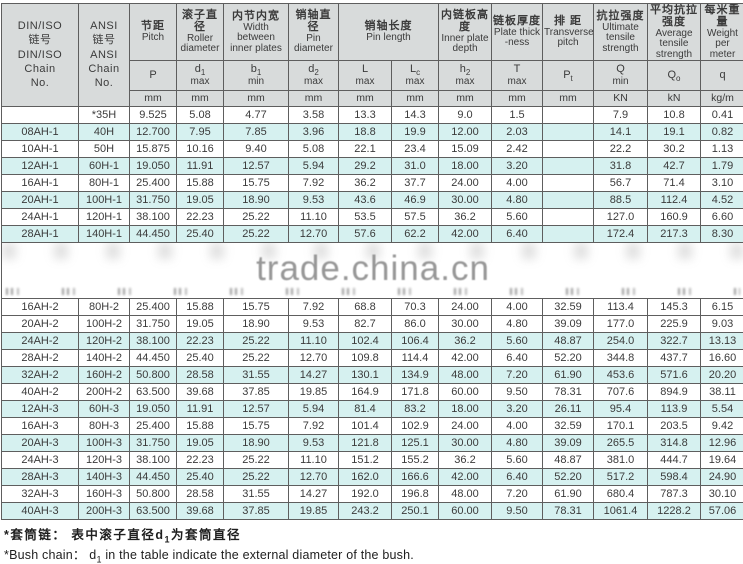 The image size is (743, 564). I want to click on value-cell: 5.08, so click(200, 114).